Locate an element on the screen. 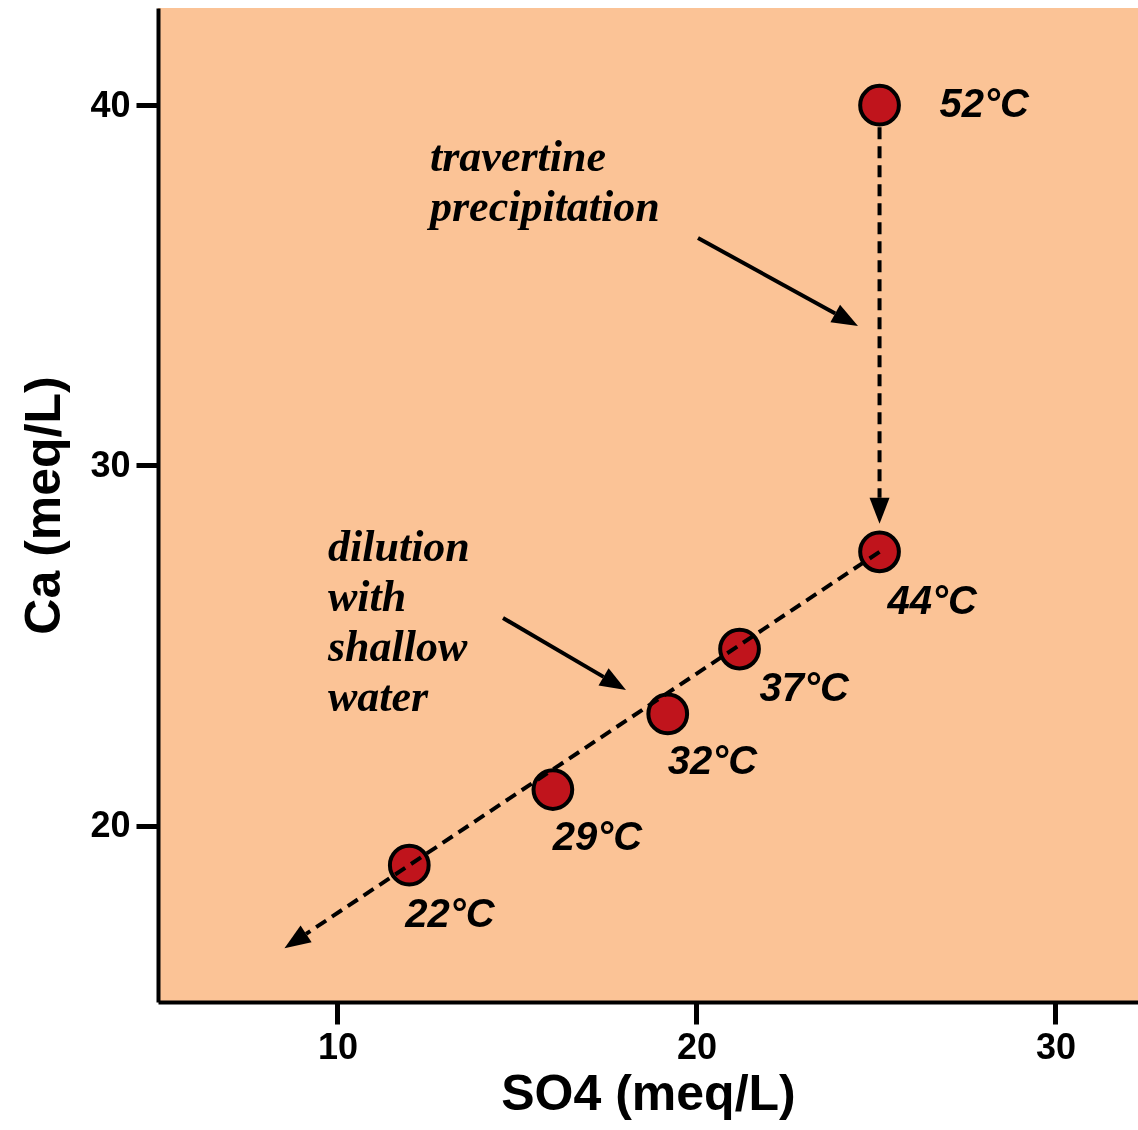 The image size is (1138, 1130). x-tick-label: 10 is located at coordinates (338, 1046).